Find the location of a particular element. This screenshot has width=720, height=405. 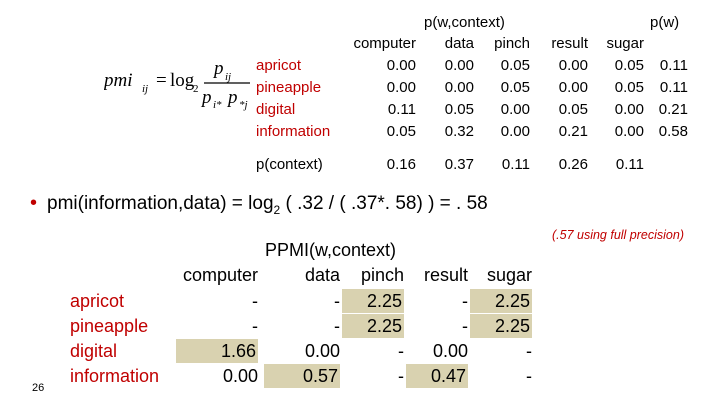

pmi-formula-svg: pmi ij = log 2 p ij p i* p *j is located at coordinates (176, 84).